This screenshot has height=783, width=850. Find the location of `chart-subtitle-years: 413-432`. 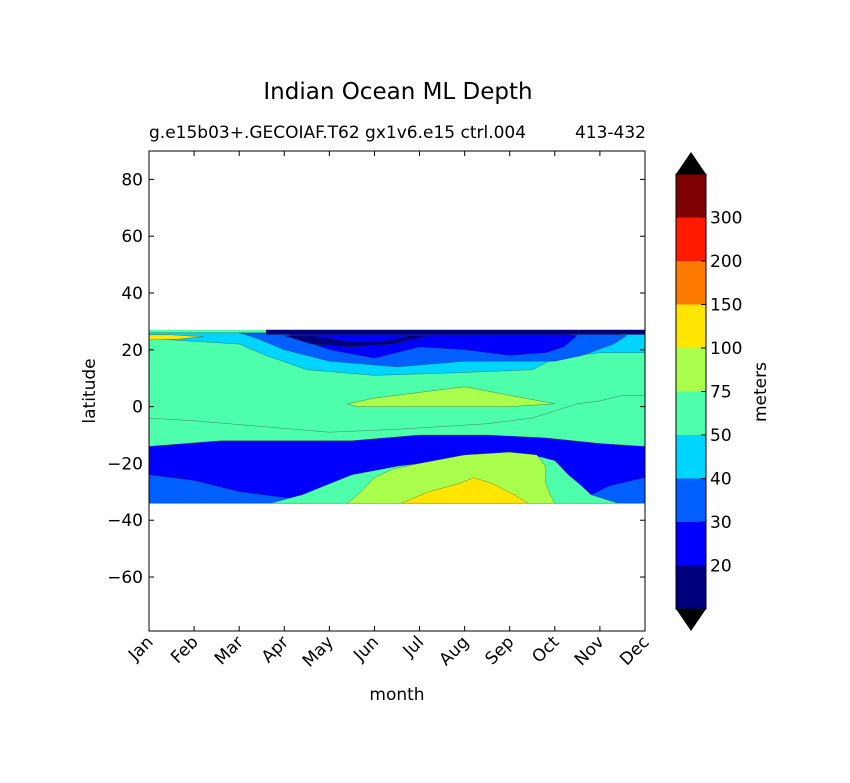

chart-subtitle-years: 413-432 is located at coordinates (610, 133).